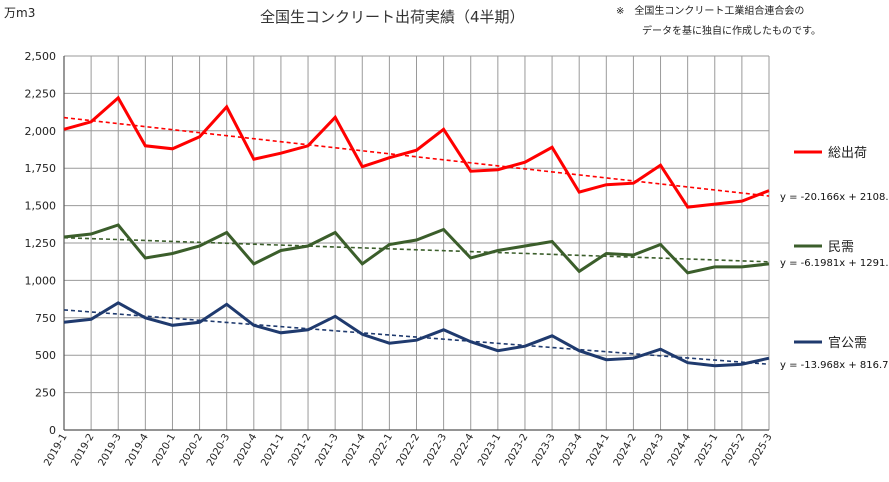 Image resolution: width=889 pixels, height=482 pixels. What do you see at coordinates (45, 393) in the screenshot?
I see `y-tick-label: 250` at bounding box center [45, 393].